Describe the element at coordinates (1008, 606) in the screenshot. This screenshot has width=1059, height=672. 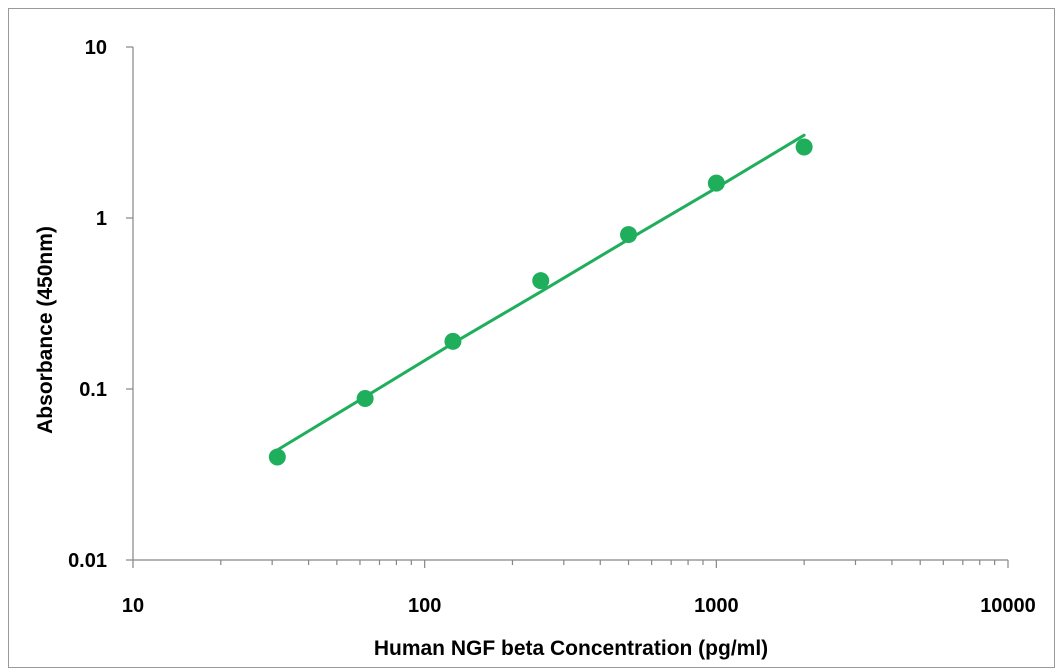
I see `x-tick-label: 10000` at that location.